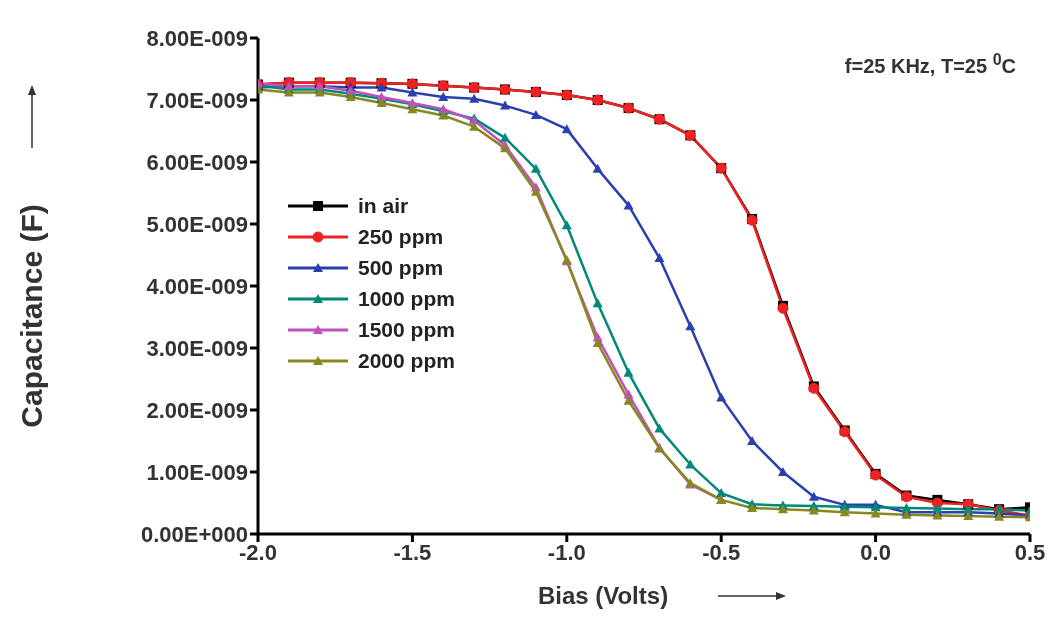  I want to click on x-axis-title: Bias (Volts), so click(603, 595).